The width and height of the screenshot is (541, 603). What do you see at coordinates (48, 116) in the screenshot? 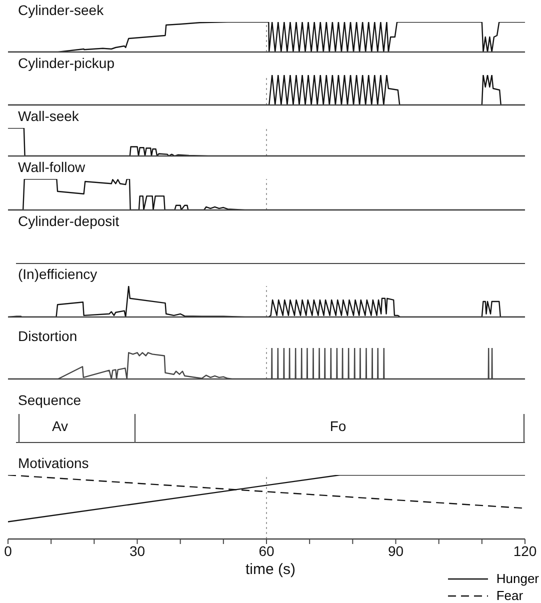
I see `chart-title: Wall-seek` at bounding box center [48, 116].